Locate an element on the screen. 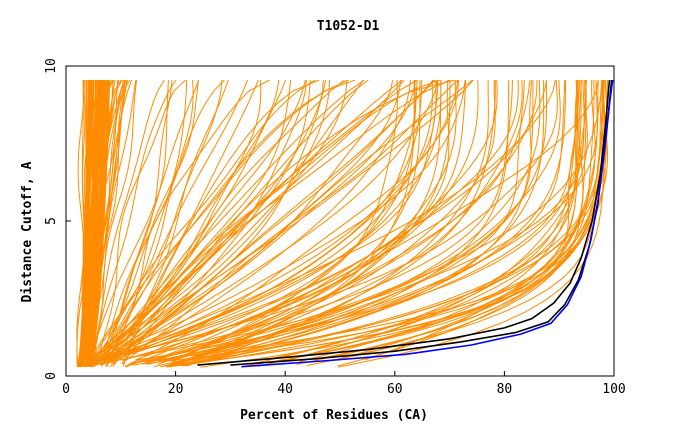  x-tick-label: 20 is located at coordinates (176, 389).